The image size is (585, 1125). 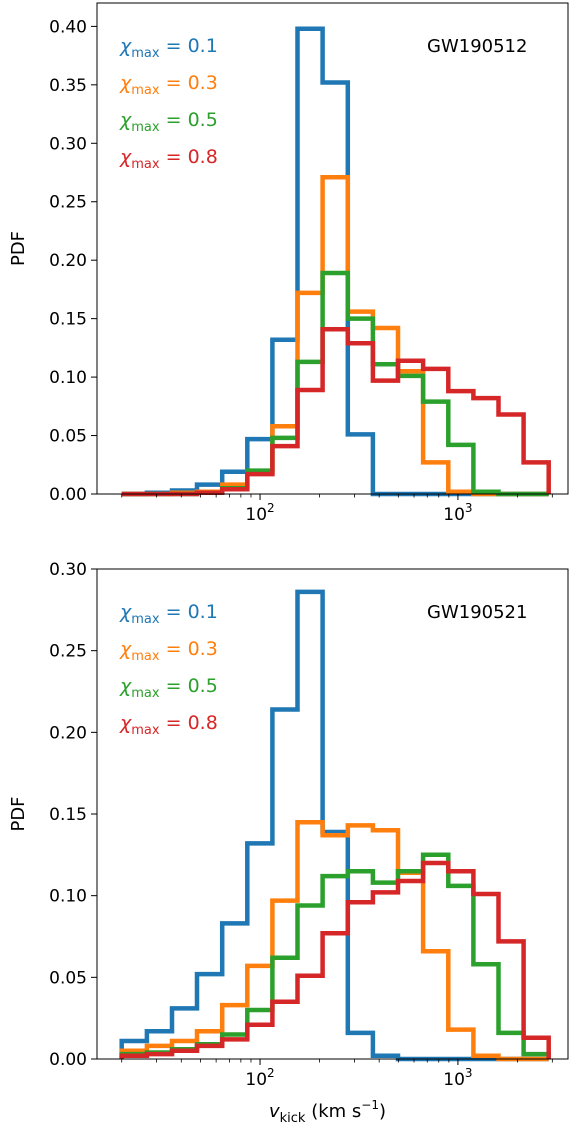 I want to click on event-label: GW190512, so click(x=477, y=46).